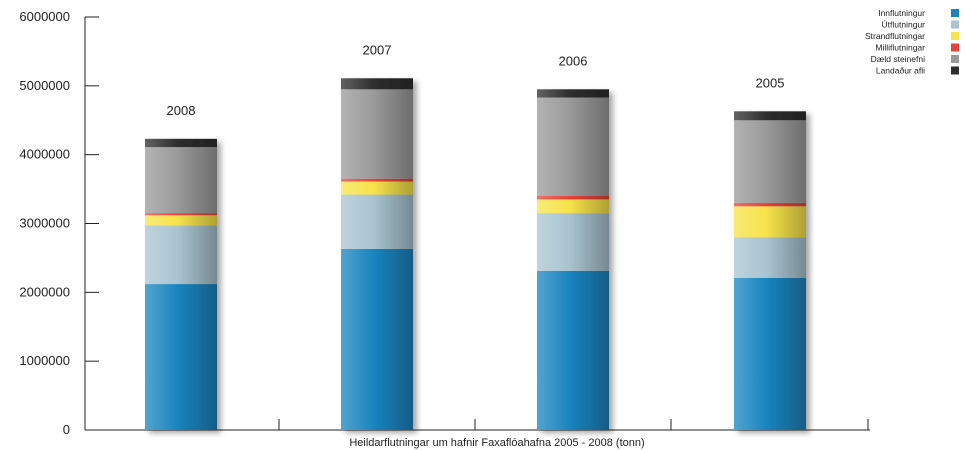 The width and height of the screenshot is (965, 450). Describe the element at coordinates (900, 48) in the screenshot. I see `legend-label: Milliflutningar` at that location.